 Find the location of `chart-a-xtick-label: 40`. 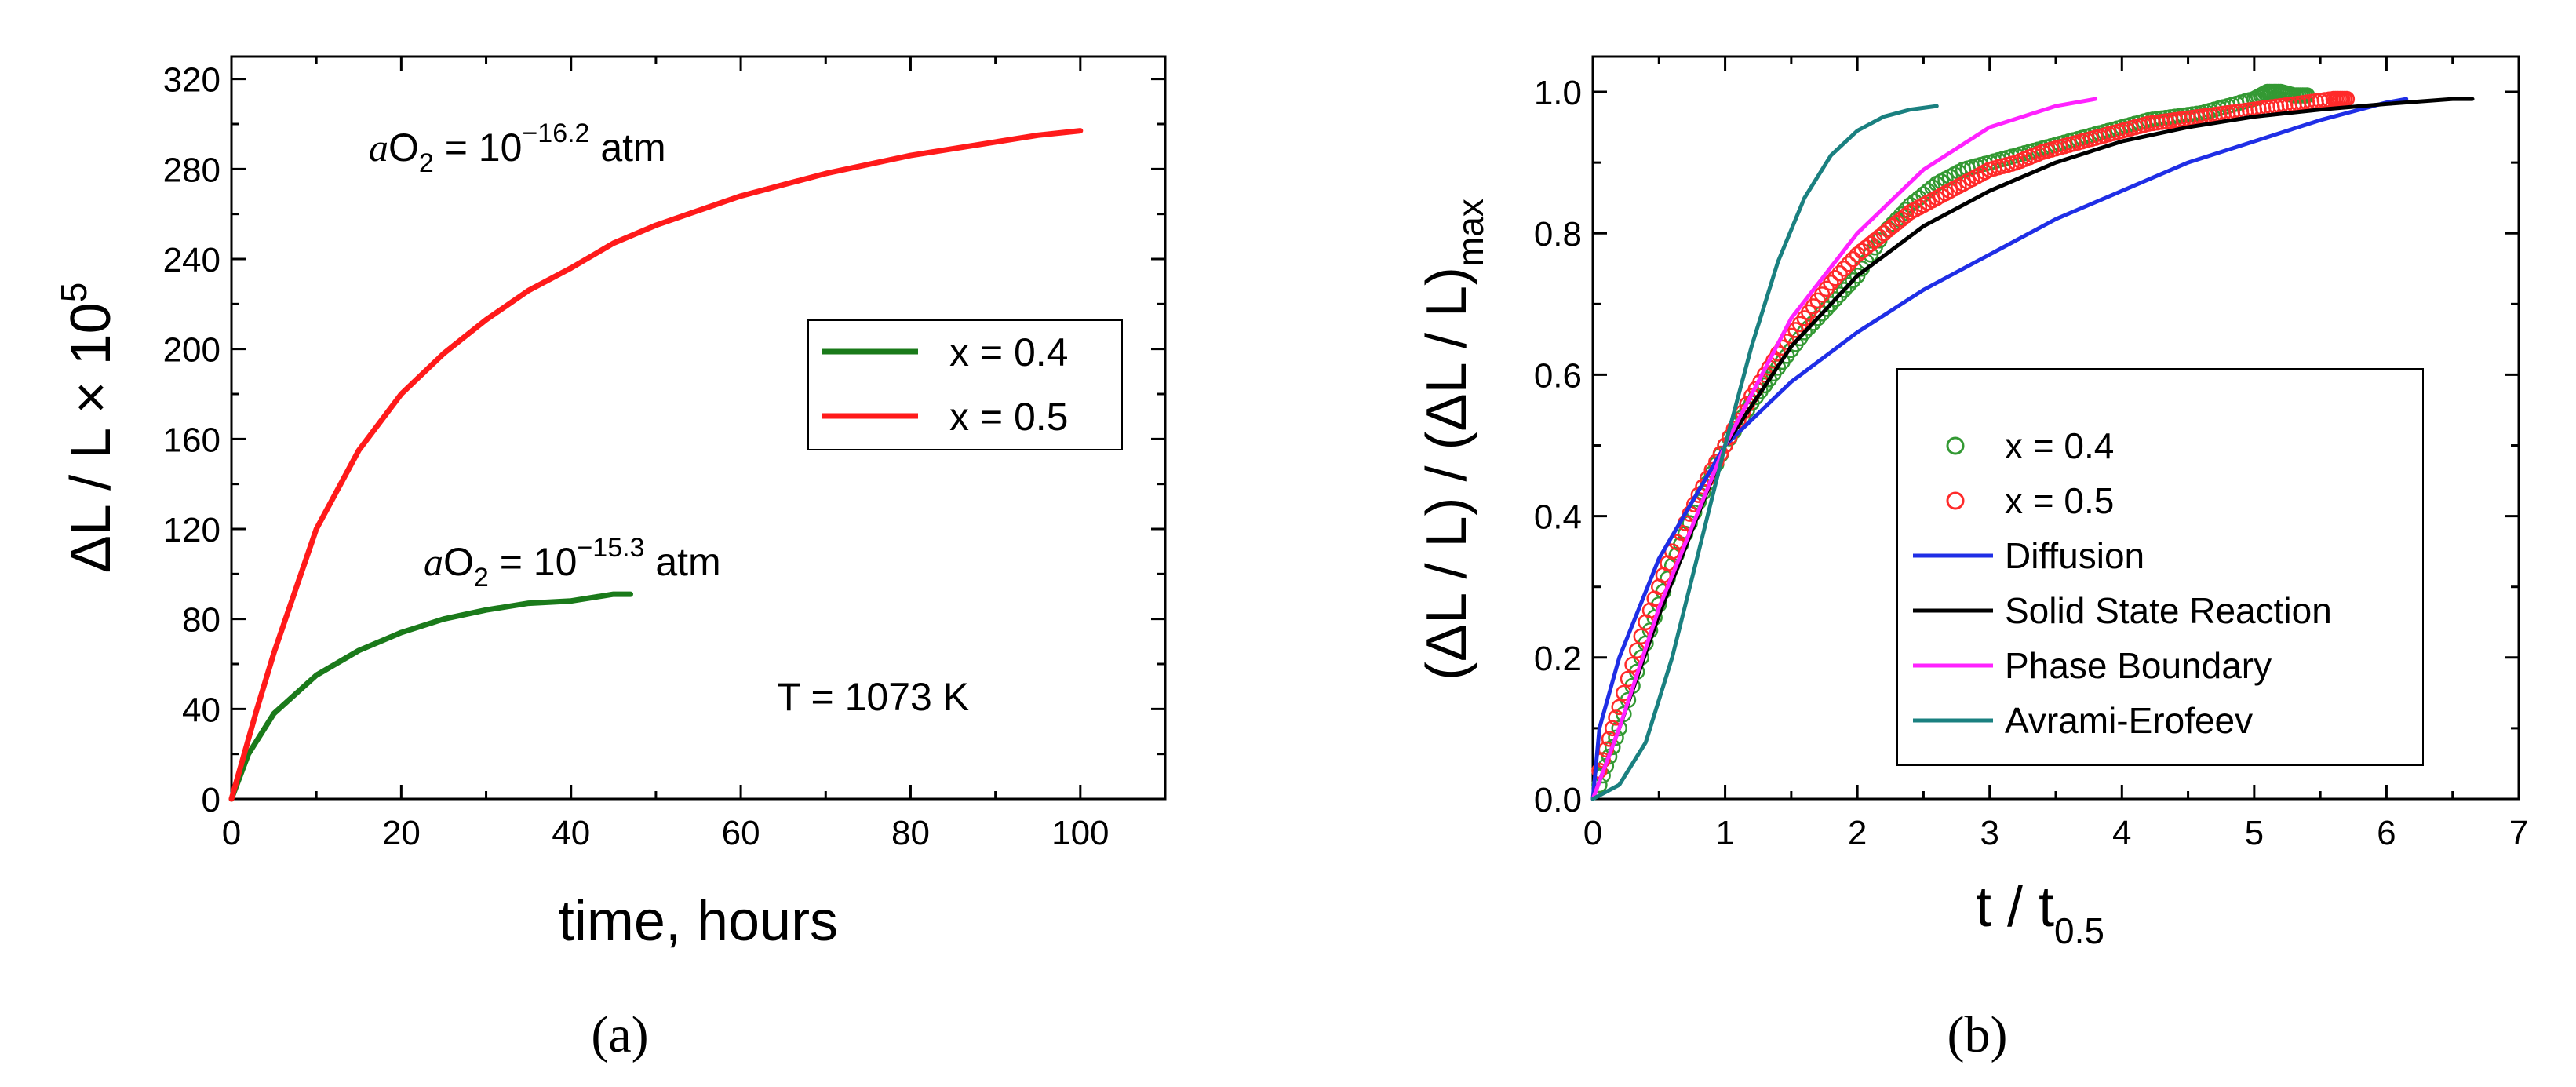

chart-a-xtick-label: 40 is located at coordinates (571, 833).